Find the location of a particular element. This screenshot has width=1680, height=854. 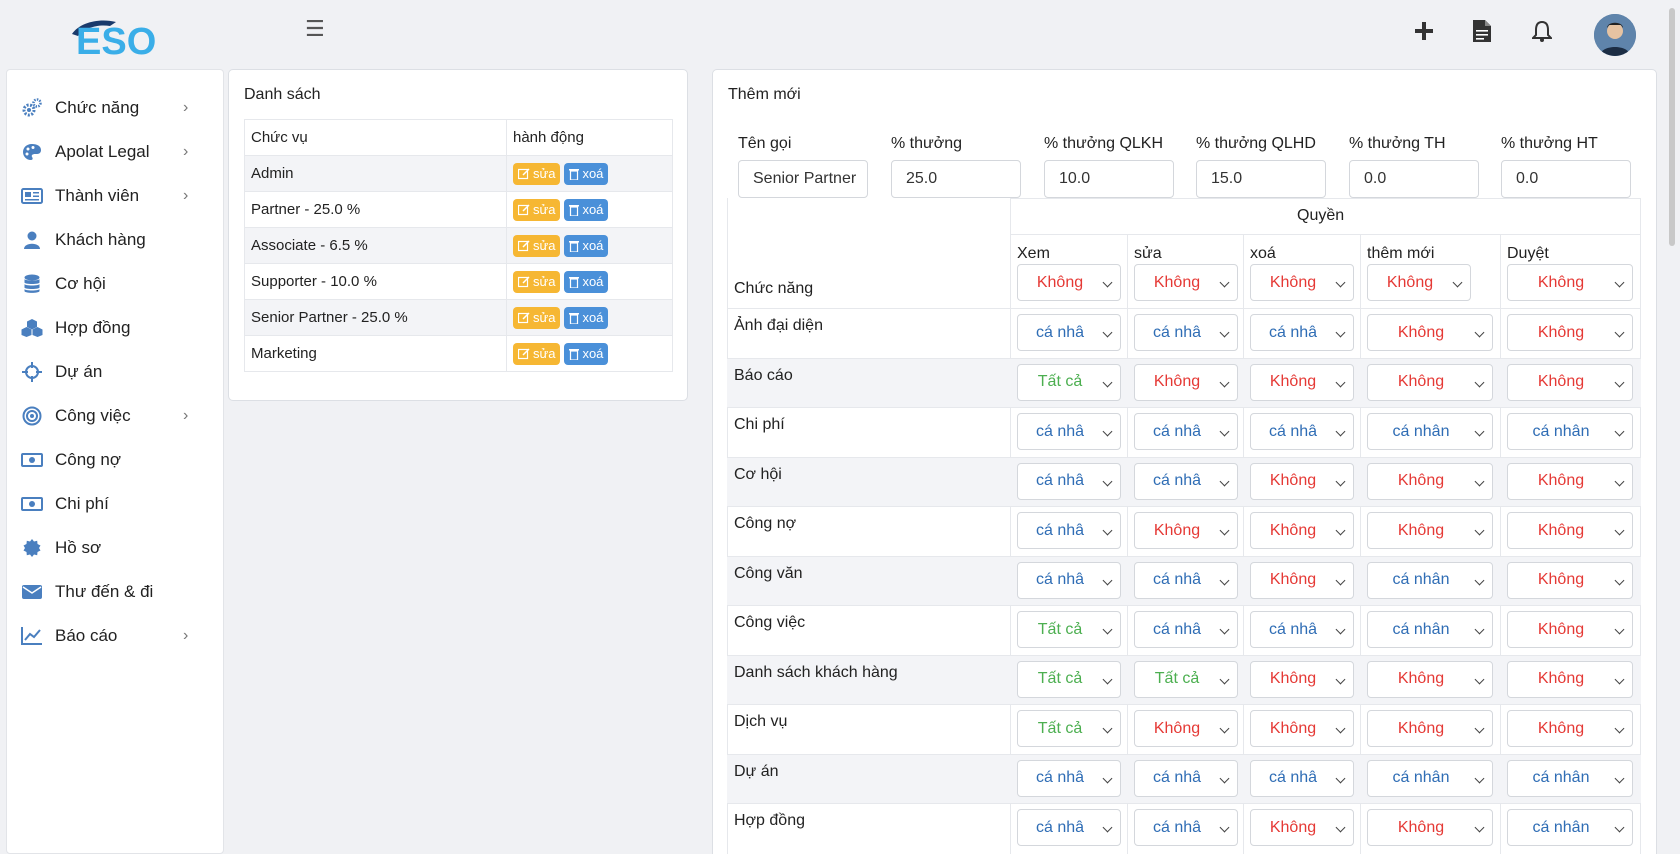

user-avatar is located at coordinates (1615, 35).